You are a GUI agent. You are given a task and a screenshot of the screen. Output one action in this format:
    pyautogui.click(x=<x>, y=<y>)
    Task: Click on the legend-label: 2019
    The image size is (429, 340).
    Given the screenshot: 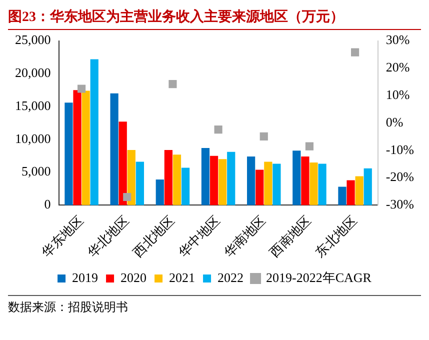 What is the action you would take?
    pyautogui.click(x=85, y=277)
    